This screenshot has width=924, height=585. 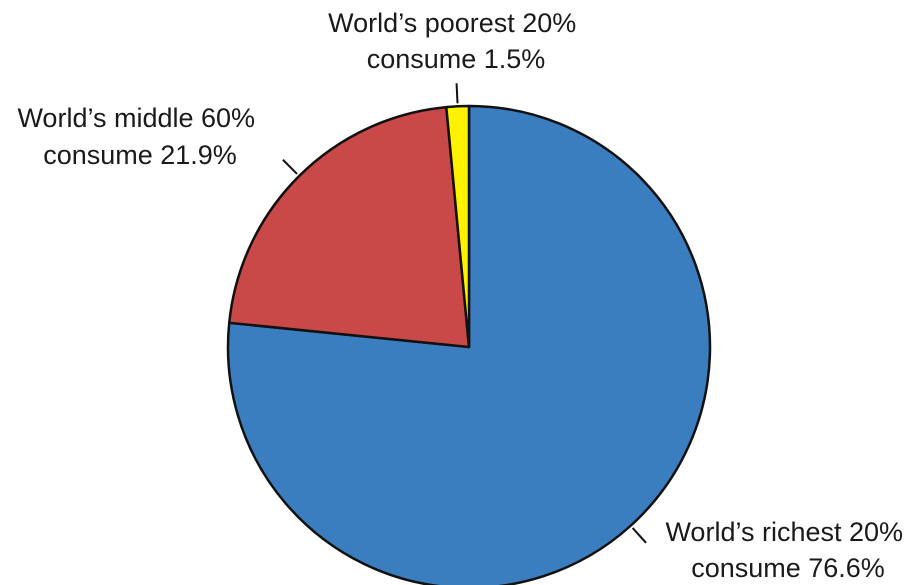 I want to click on label-middle: World’s middle 60% consume 21.9%, so click(x=139, y=136).